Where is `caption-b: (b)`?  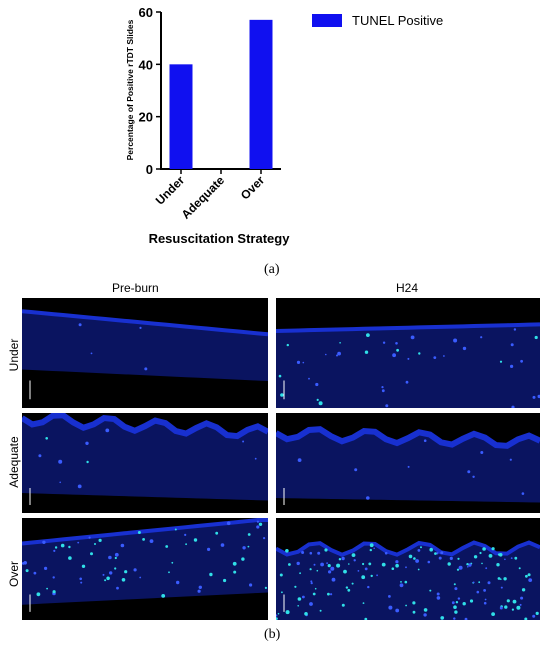 caption-b: (b) is located at coordinates (272, 634).